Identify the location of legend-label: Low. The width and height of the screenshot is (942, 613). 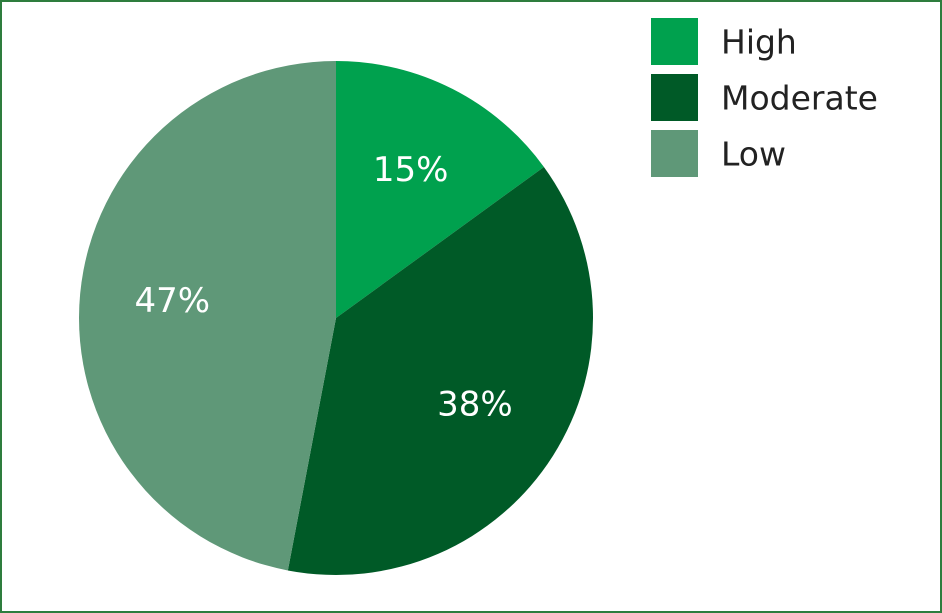
(753, 154).